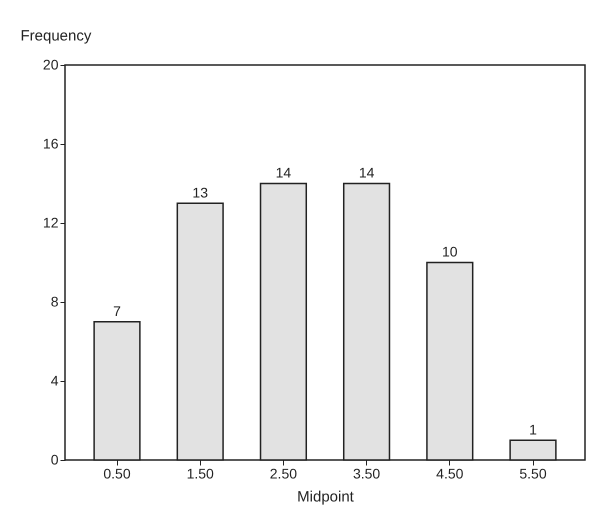  What do you see at coordinates (50, 222) in the screenshot?
I see `y-tick-label: 12` at bounding box center [50, 222].